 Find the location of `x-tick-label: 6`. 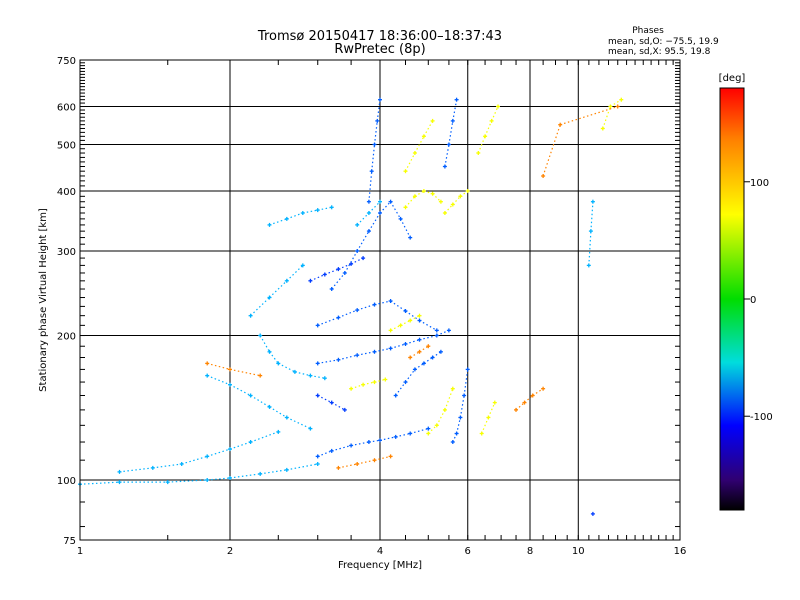

x-tick-label: 6 is located at coordinates (468, 551).